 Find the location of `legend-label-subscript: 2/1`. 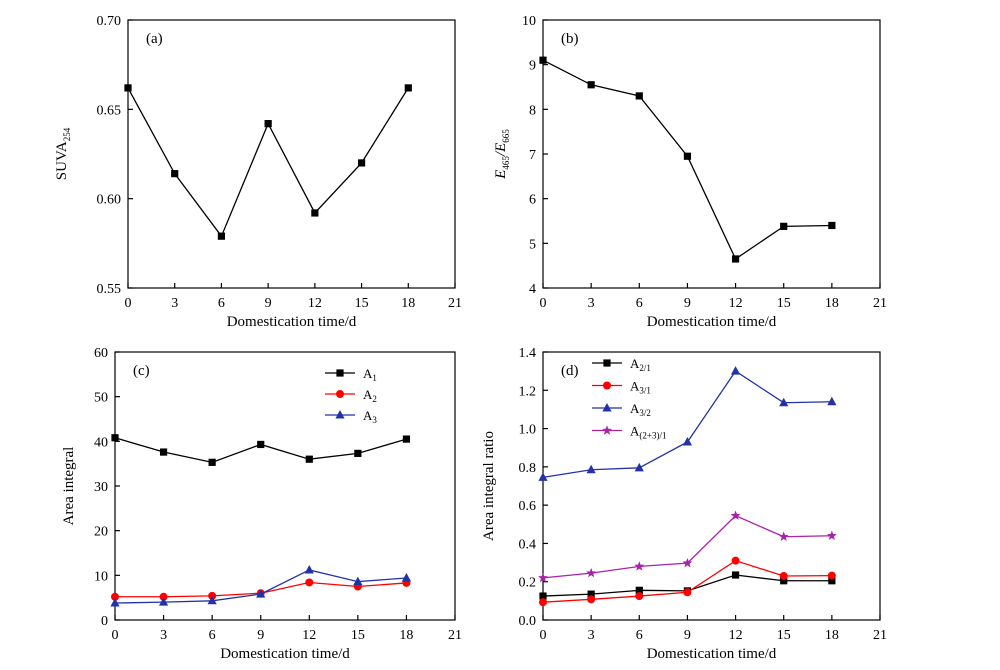

legend-label-subscript: 2/1 is located at coordinates (645, 368).